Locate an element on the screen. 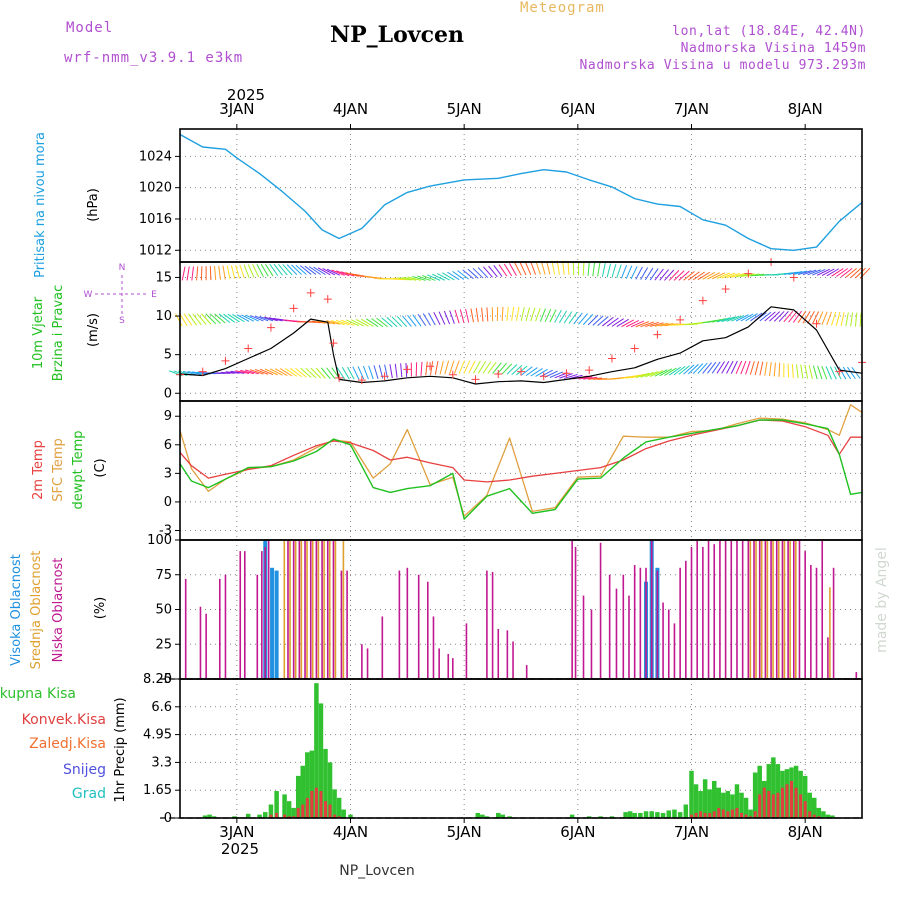  y-tick-label: 0 is located at coordinates (168, 679).